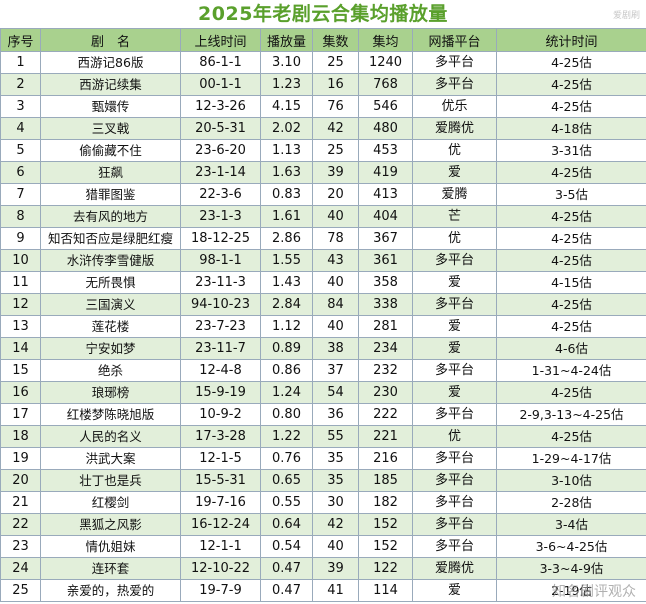 Image resolution: width=646 pixels, height=604 pixels. I want to click on cell-index: 17, so click(20, 414).